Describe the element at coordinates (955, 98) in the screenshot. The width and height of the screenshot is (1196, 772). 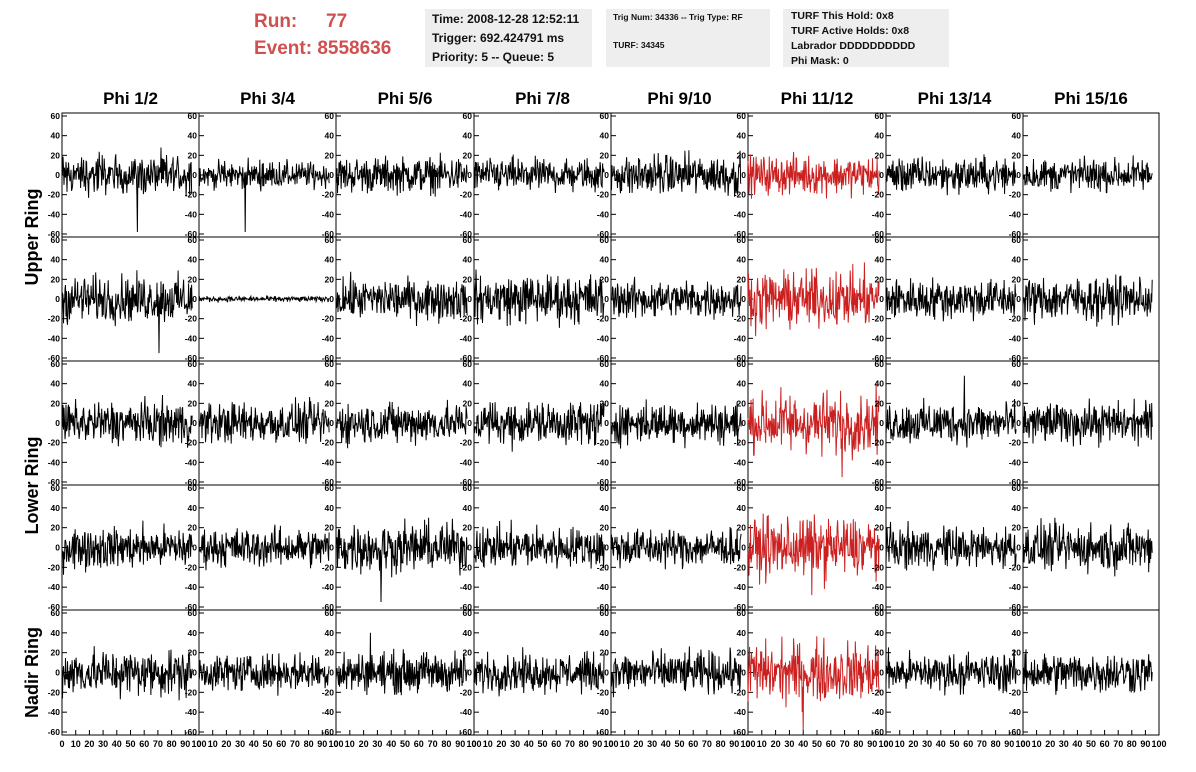
I see `column-title: Phi 13/14` at that location.